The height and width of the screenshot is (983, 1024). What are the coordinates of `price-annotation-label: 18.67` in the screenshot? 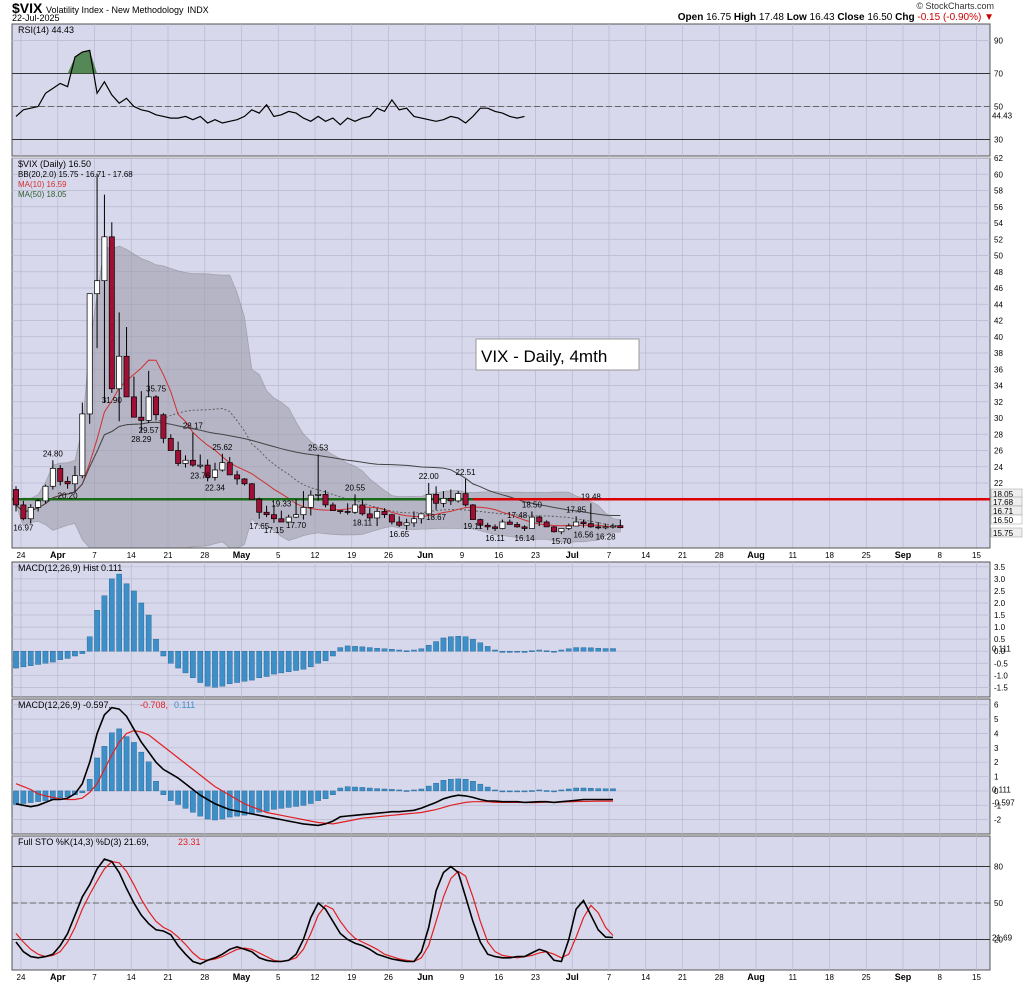 It's located at (436, 517).